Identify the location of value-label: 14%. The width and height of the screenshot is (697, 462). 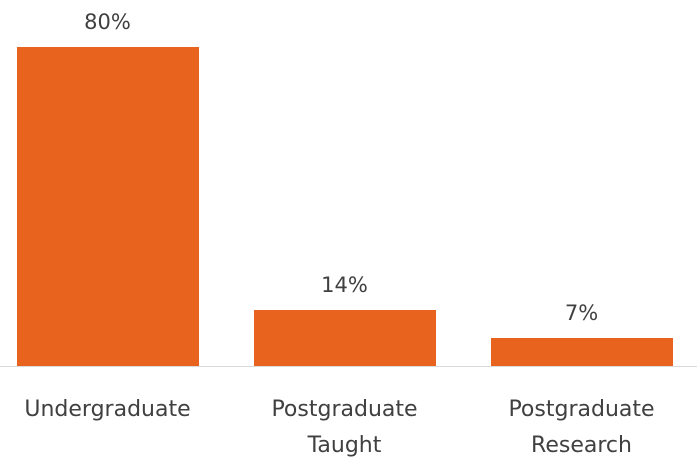
(344, 285).